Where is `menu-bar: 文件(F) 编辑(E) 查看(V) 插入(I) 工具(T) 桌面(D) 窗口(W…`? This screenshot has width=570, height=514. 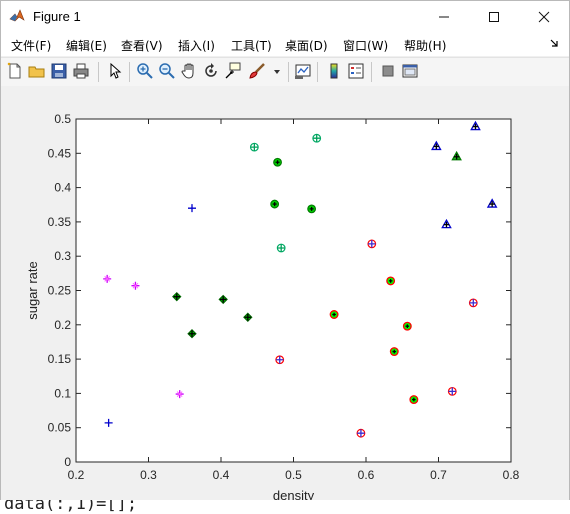
menu-bar: 文件(F) 编辑(E) 查看(V) 插入(I) 工具(T) 桌面(D) 窗口(W… is located at coordinates (285, 44).